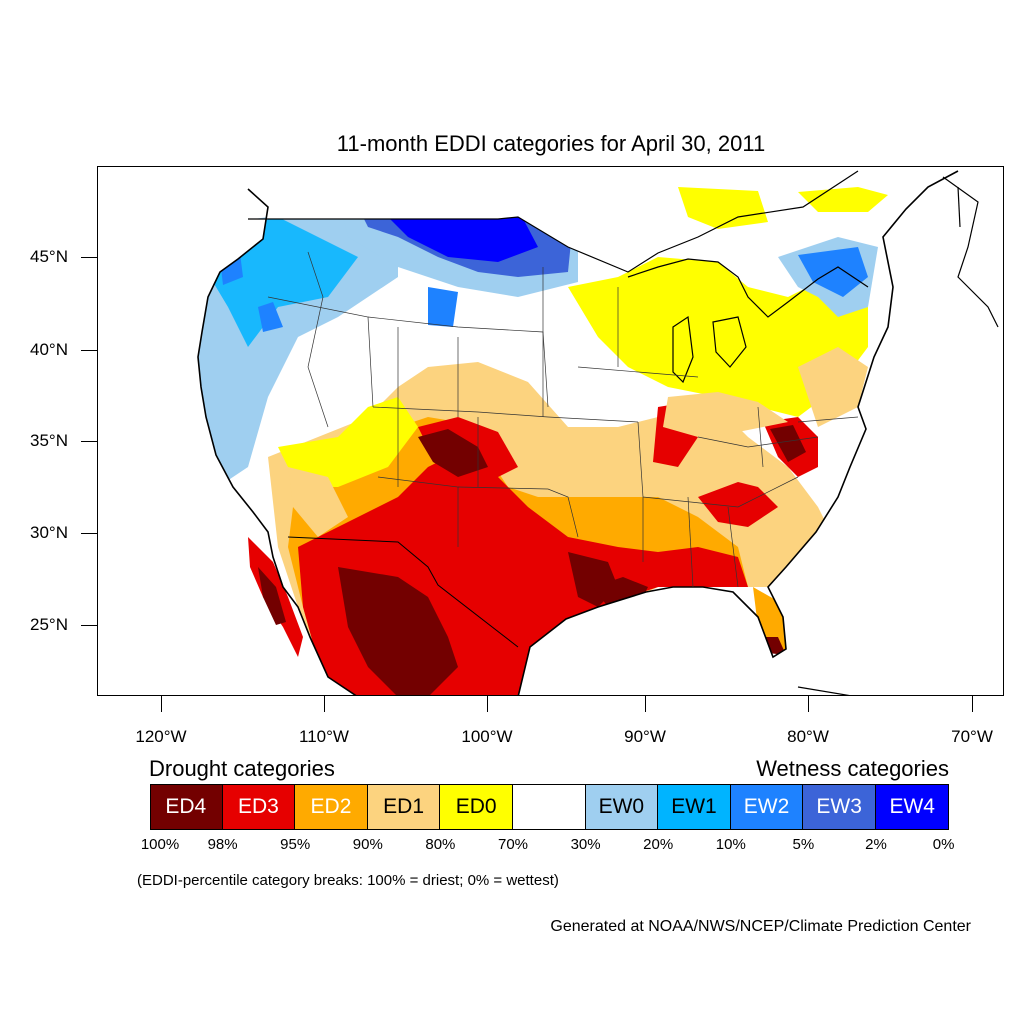  I want to click on legend-swatch-ed2: ED2, so click(331, 807).